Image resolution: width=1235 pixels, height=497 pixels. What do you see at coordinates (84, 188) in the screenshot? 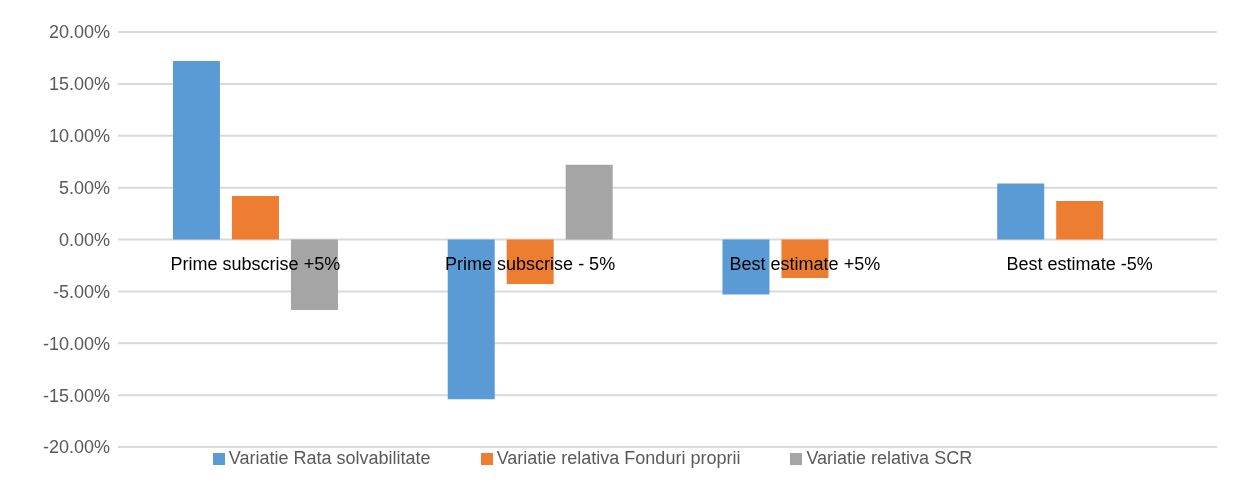
I see `y-tick-label: 5.00%` at bounding box center [84, 188].